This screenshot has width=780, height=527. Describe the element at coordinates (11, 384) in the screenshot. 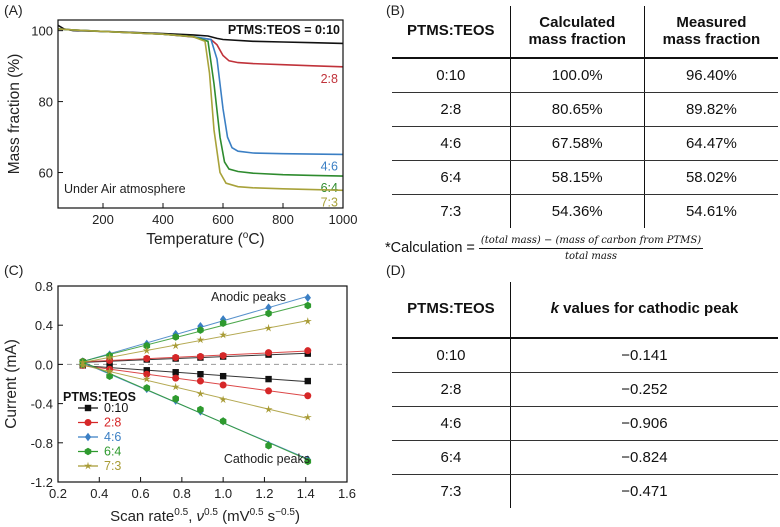

I see `y-axis-label: Current (mA)` at that location.